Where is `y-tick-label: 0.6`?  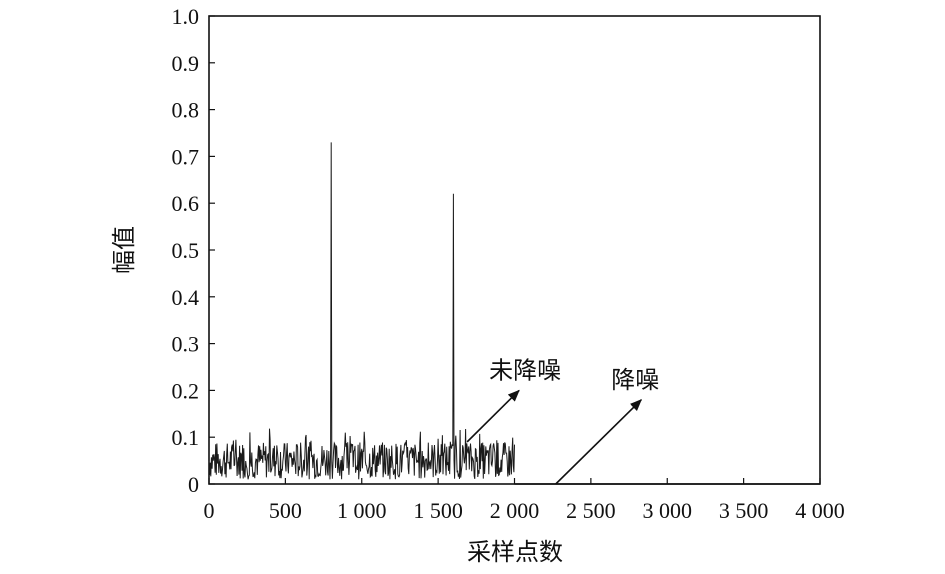
y-tick-label: 0.6 is located at coordinates (186, 203).